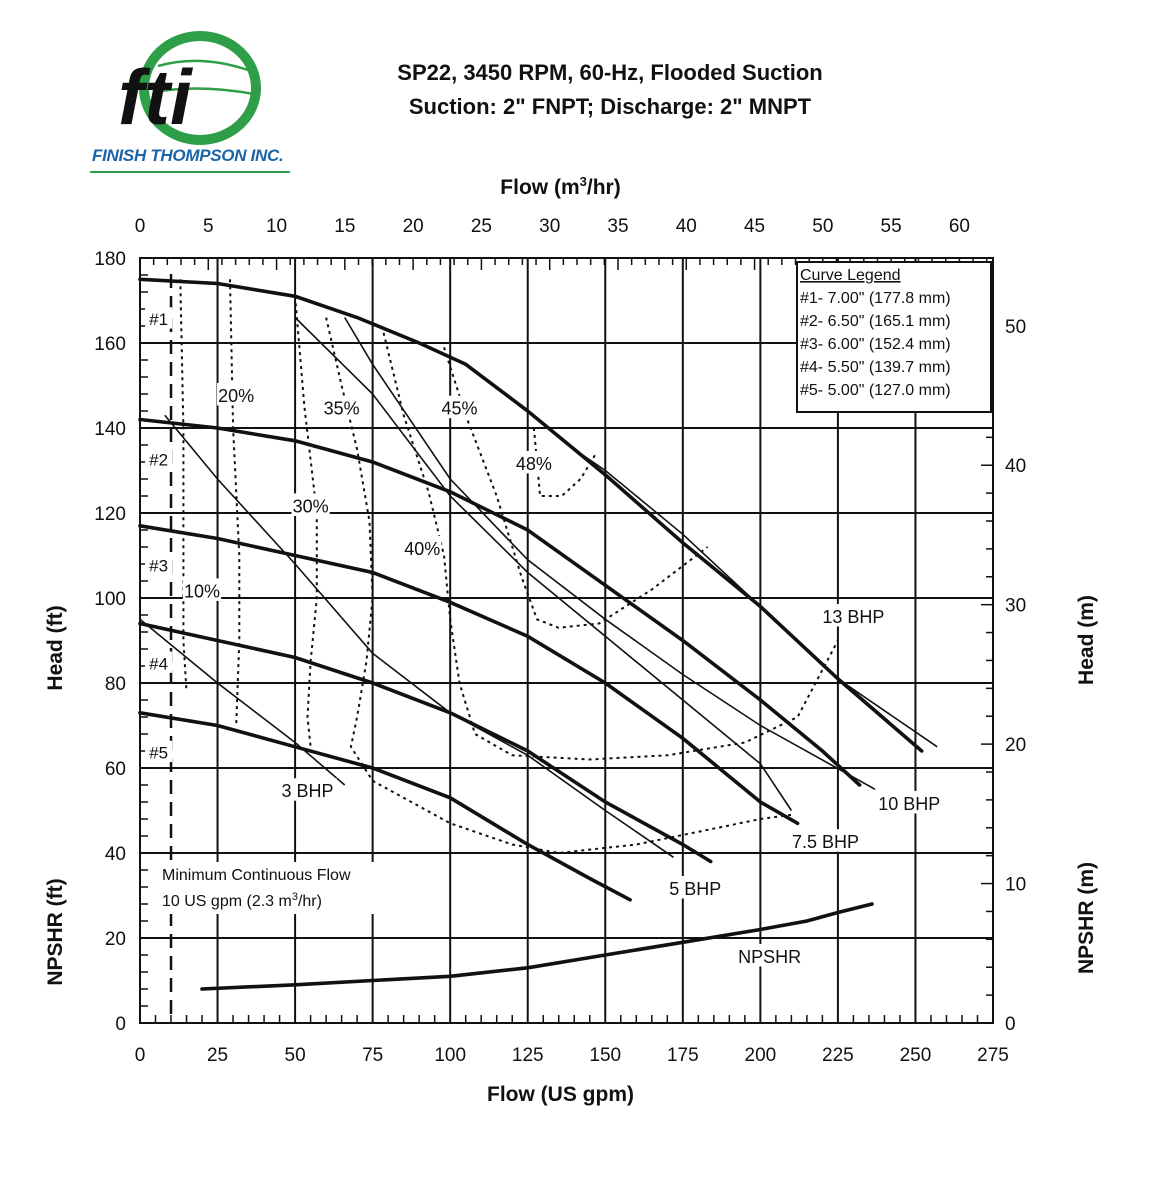 This screenshot has height=1200, width=1174. I want to click on y-left-tick-label: 40, so click(115, 854).